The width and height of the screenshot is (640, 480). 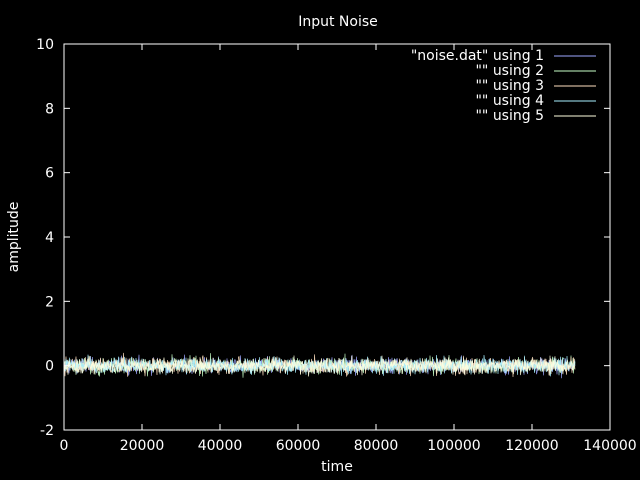 What do you see at coordinates (14, 237) in the screenshot?
I see `y-axis-label: amplitude` at bounding box center [14, 237].